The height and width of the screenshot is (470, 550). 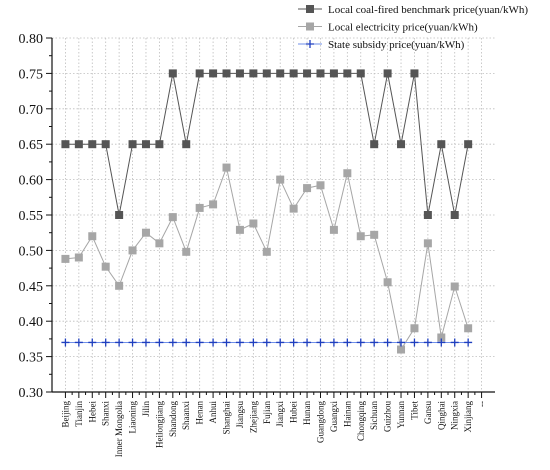 What do you see at coordinates (31, 145) in the screenshot?
I see `y-tick-label: 0.65` at bounding box center [31, 145].